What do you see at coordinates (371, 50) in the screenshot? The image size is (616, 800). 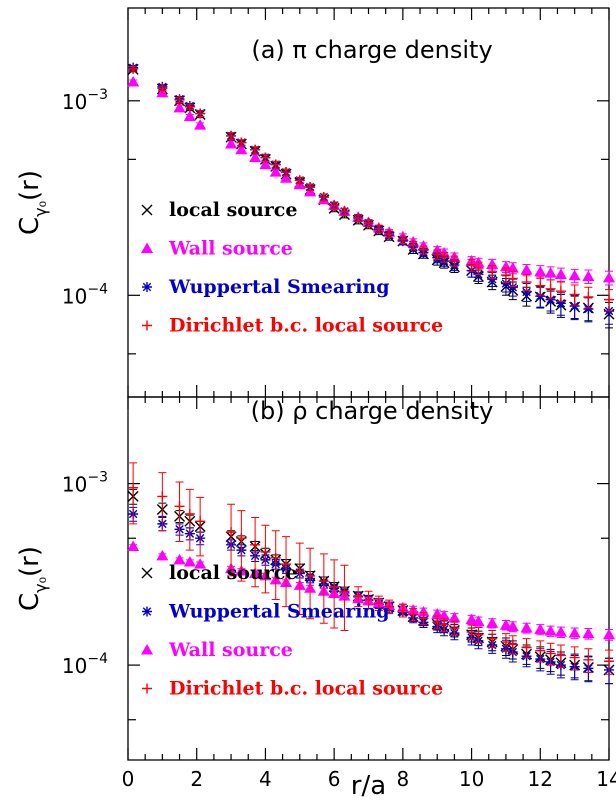 I see `panel-title: (a) π charge density` at bounding box center [371, 50].